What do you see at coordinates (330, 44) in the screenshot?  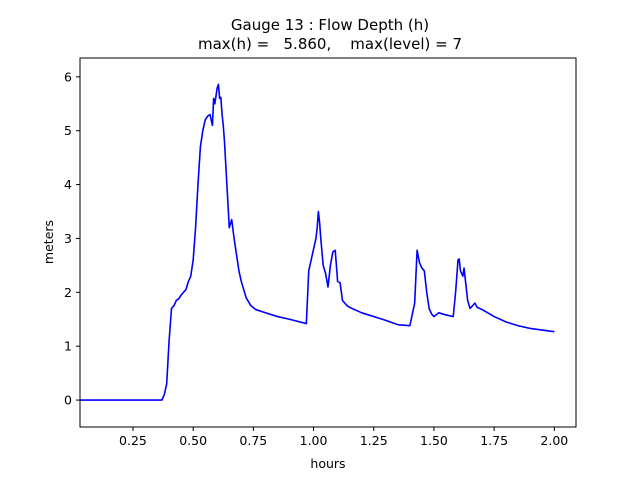 I see `chart-title-line2: max(h) = 5.860, max(level) = 7` at bounding box center [330, 44].